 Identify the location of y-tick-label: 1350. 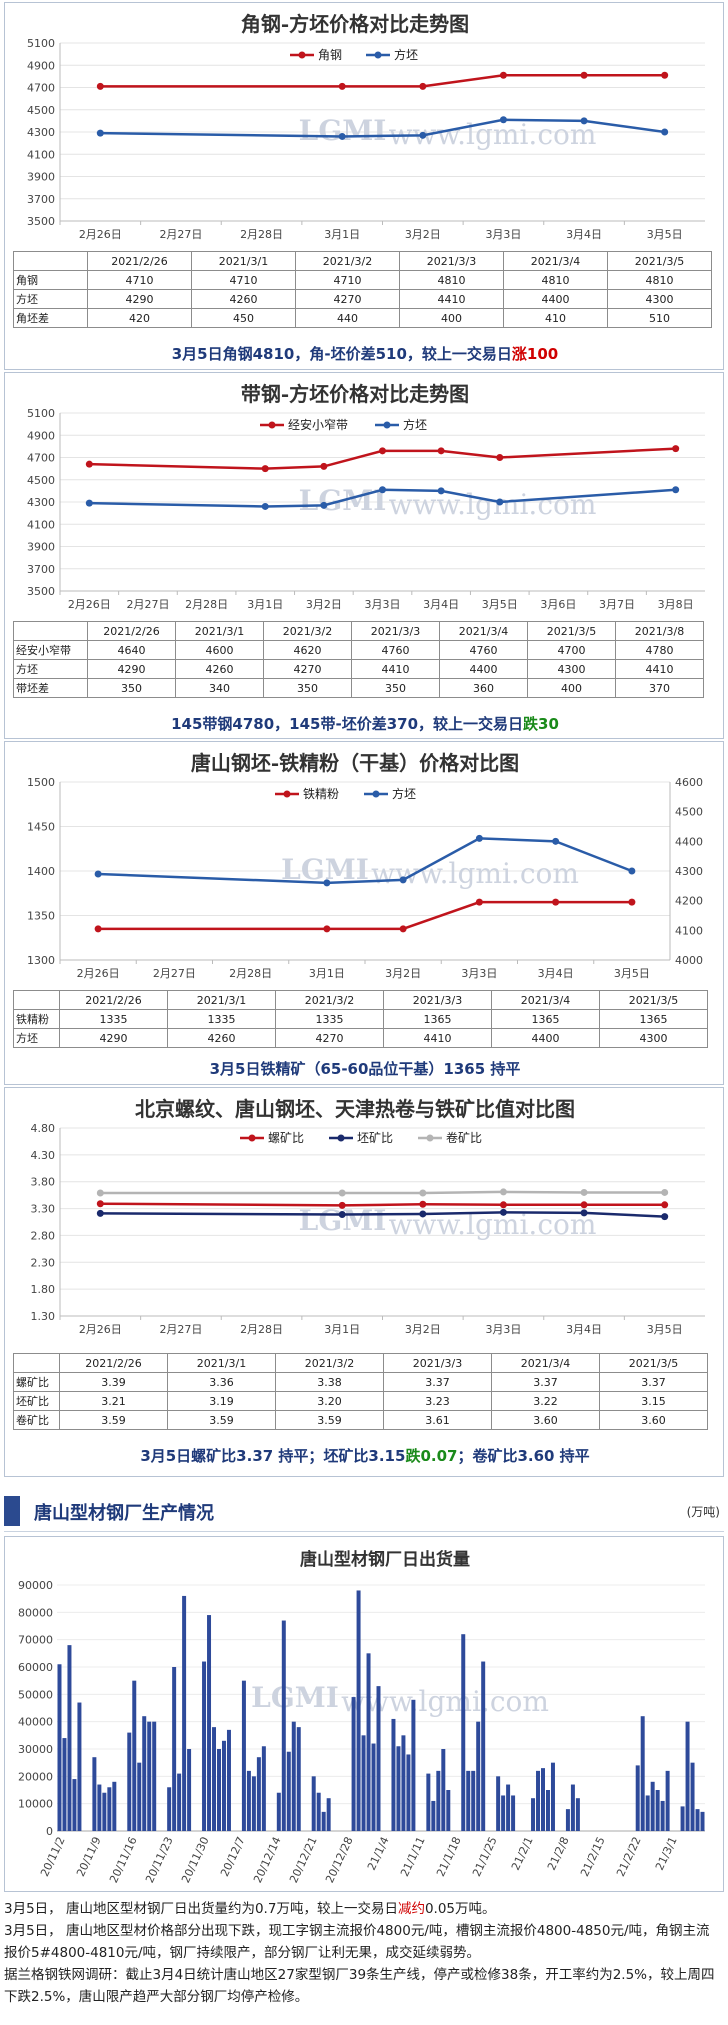
(41, 916).